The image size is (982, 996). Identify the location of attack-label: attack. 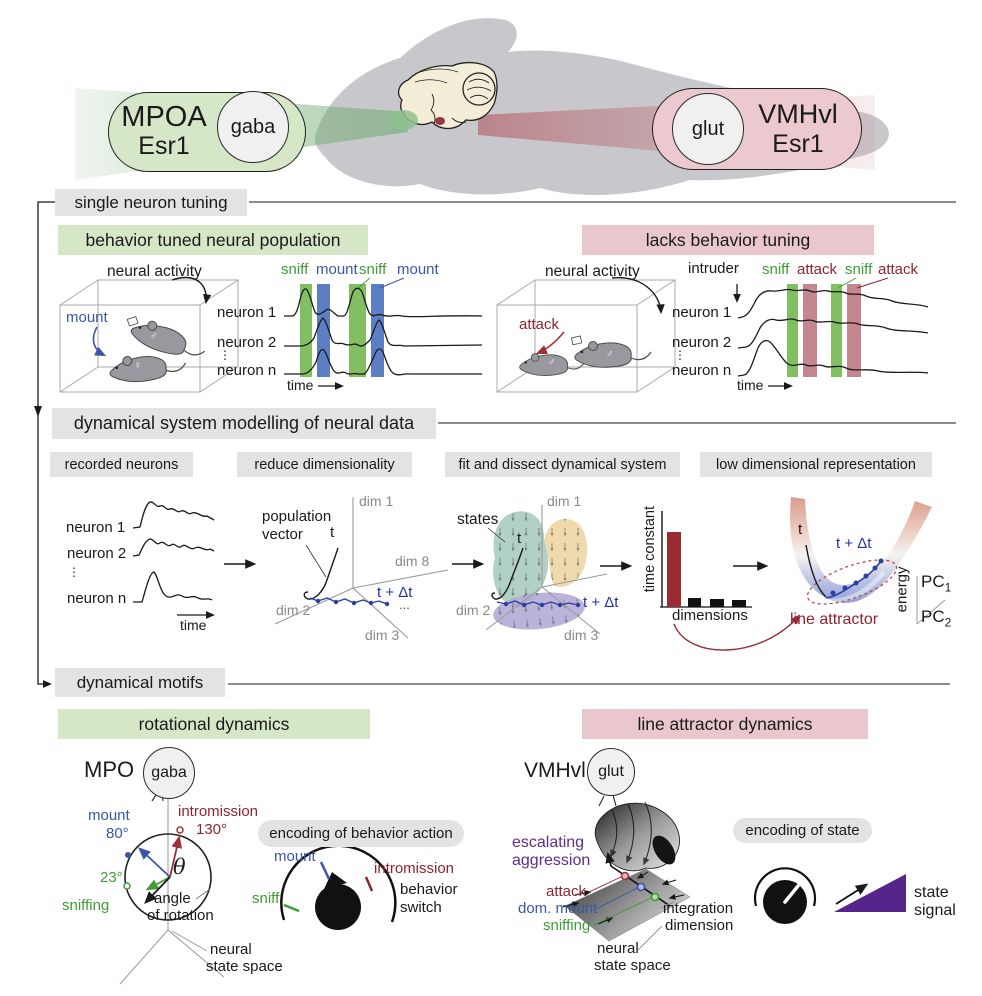
(539, 324).